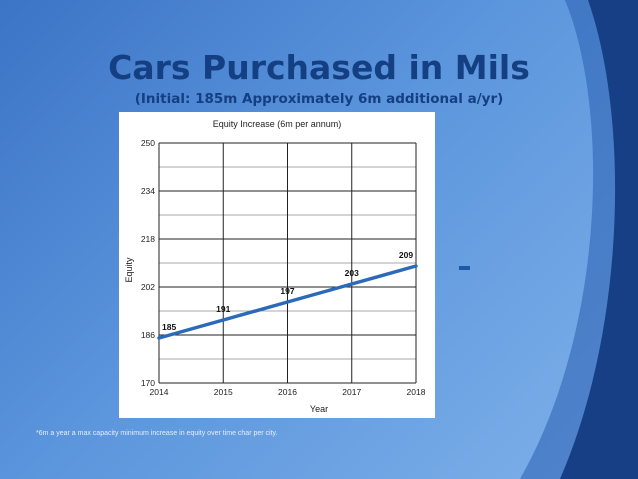 The height and width of the screenshot is (479, 638). What do you see at coordinates (319, 67) in the screenshot?
I see `slide-title: Cars Purchased in Mils` at bounding box center [319, 67].